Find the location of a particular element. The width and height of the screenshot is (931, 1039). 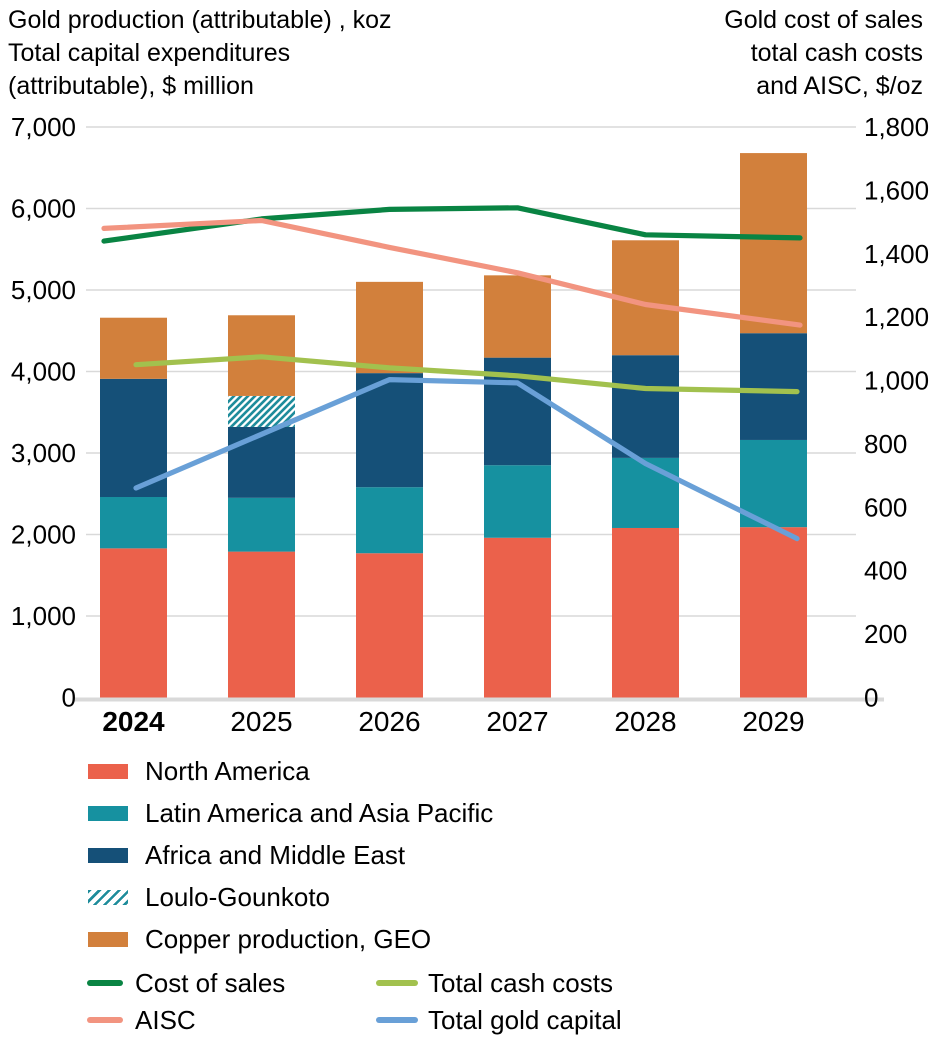

bar-segment-copper-production-geo-2027 is located at coordinates (517, 316).